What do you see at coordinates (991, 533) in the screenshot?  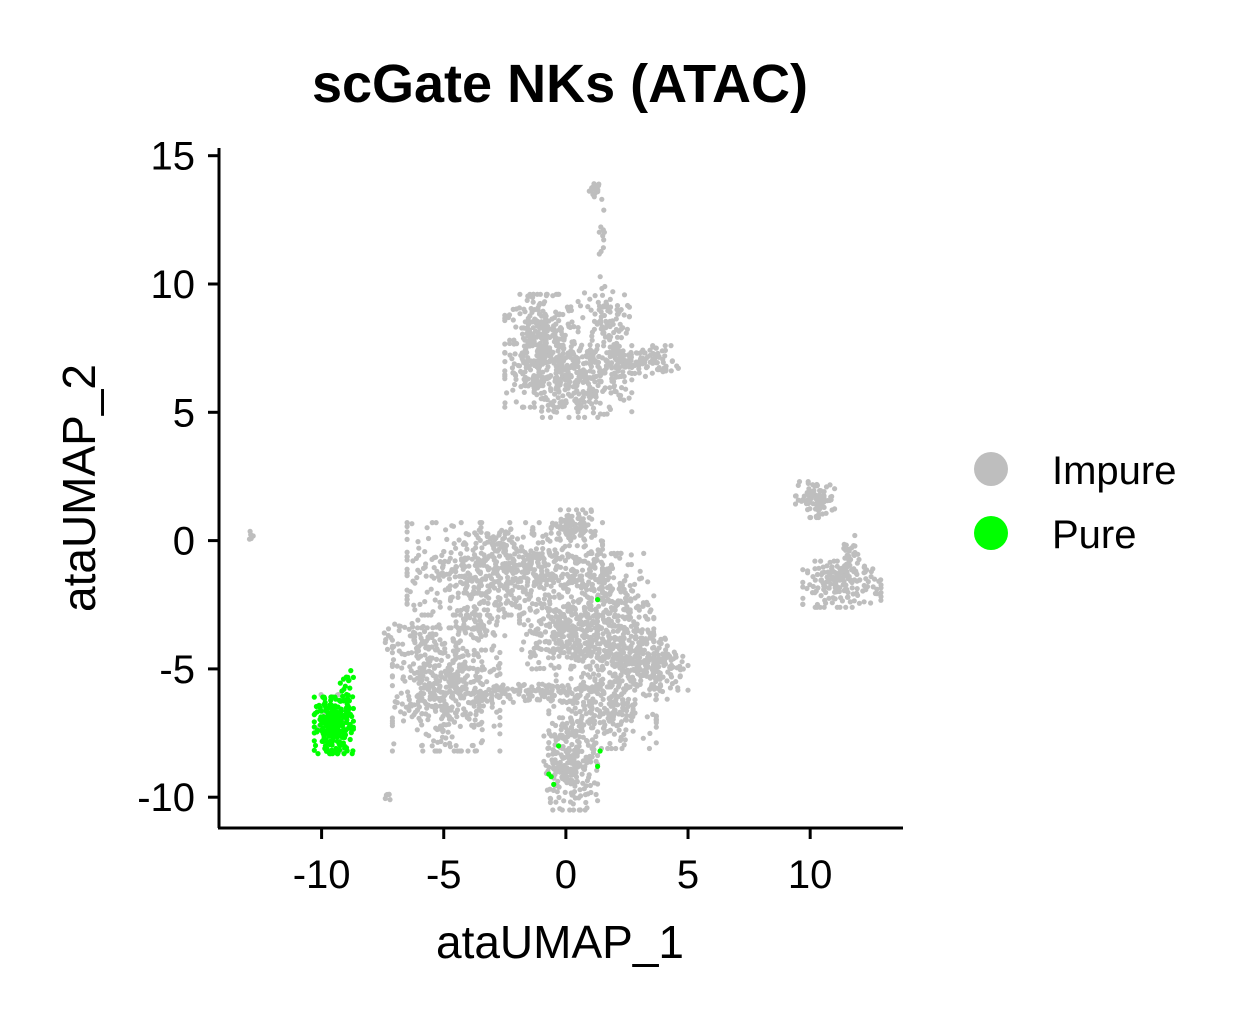 I see `legend-marker-pure` at bounding box center [991, 533].